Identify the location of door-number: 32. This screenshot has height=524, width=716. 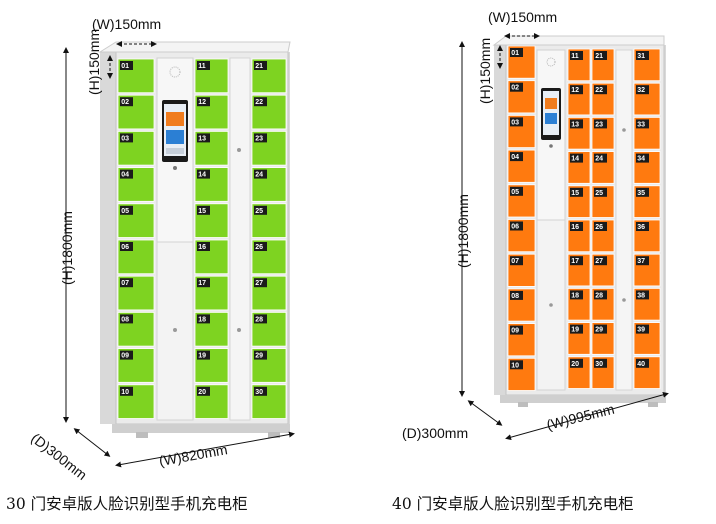
(641, 90).